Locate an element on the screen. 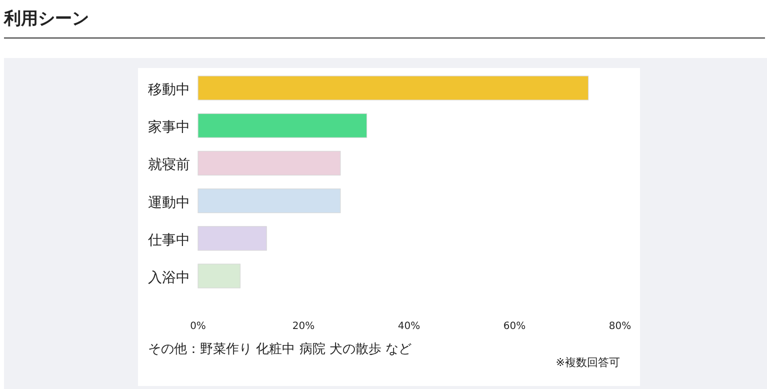  text: その他：野菜作り 化粧中 病院 犬の散歩 など is located at coordinates (280, 349).